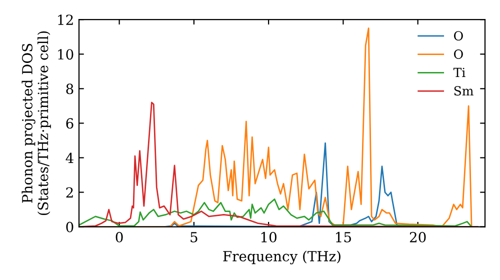 The height and width of the screenshot is (280, 500). I want to click on y-tick-label: 8, so click(70, 89).